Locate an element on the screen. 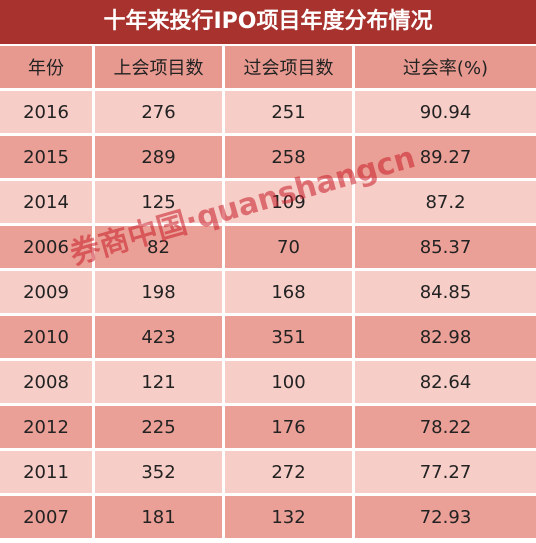 The image size is (536, 543). table-cell: 82.64 is located at coordinates (445, 383).